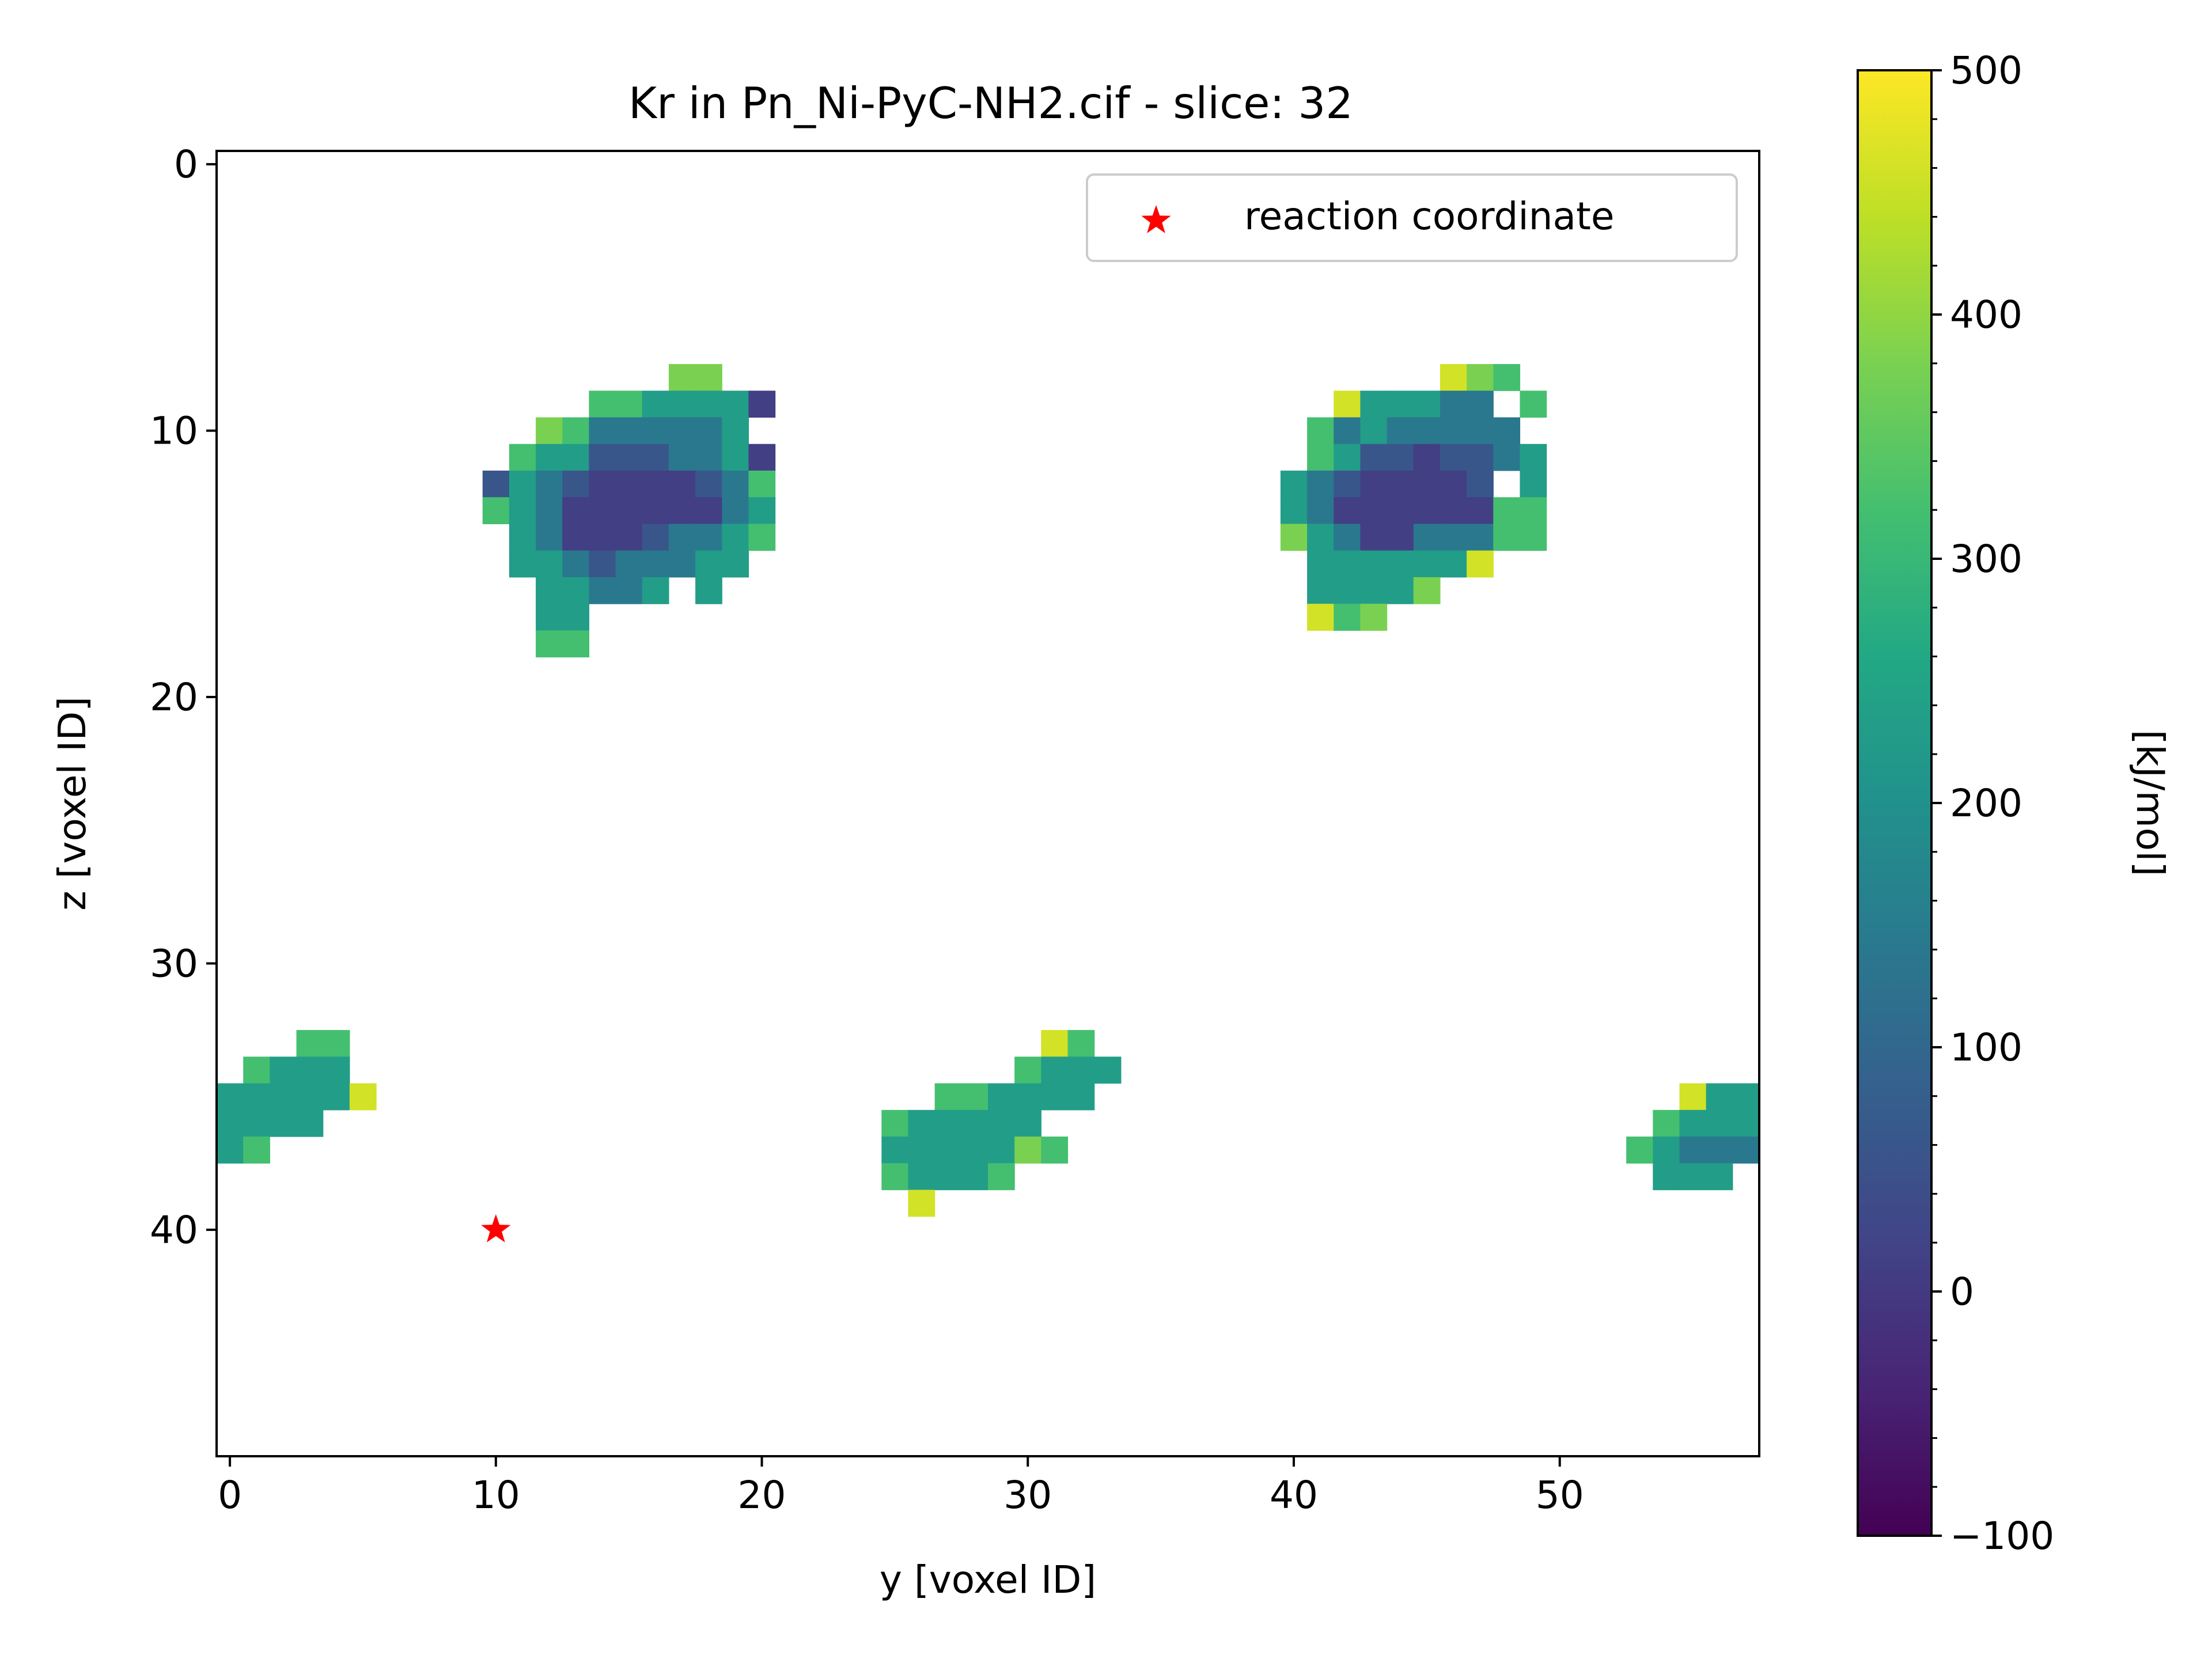 The image size is (2212, 1659). I want to click on y-tick-label: 0, so click(186, 164).